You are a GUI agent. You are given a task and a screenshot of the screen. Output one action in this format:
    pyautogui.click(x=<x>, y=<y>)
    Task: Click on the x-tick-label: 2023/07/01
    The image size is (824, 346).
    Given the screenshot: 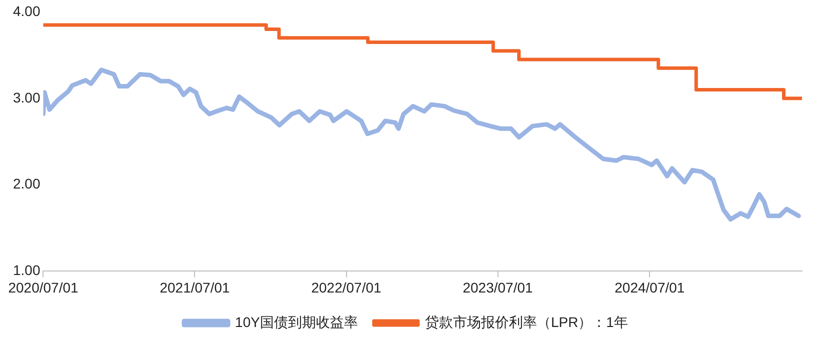 What is the action you would take?
    pyautogui.click(x=497, y=287)
    